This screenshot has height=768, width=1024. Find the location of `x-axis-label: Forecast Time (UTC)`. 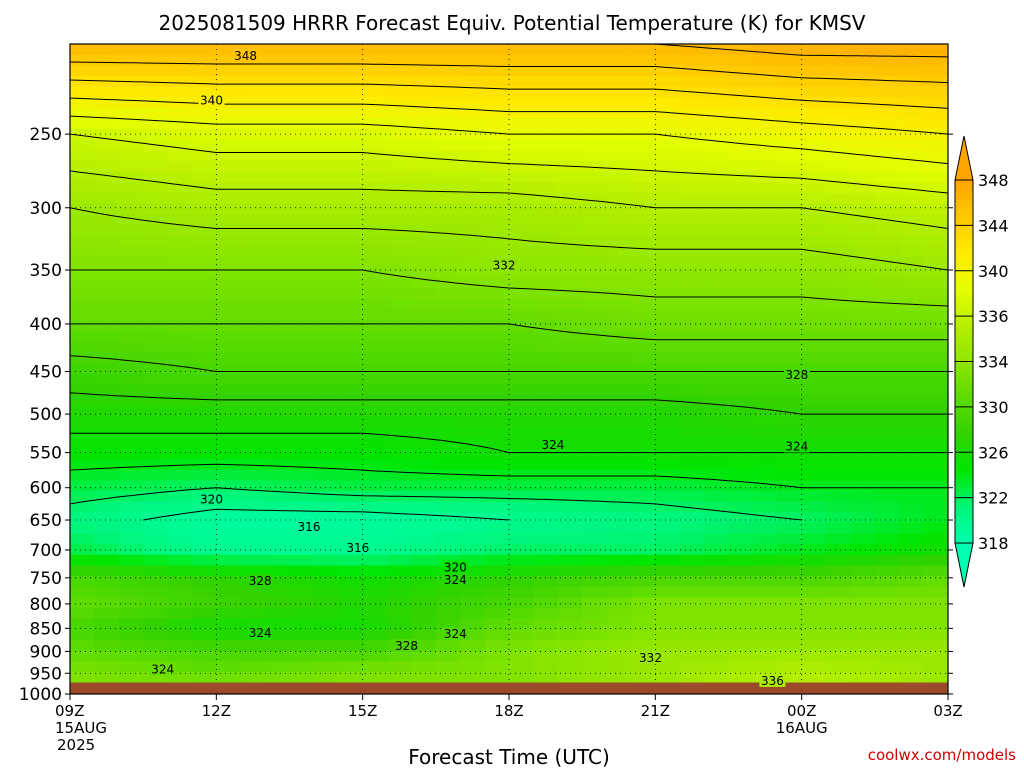

x-axis-label: Forecast Time (UTC) is located at coordinates (509, 756).